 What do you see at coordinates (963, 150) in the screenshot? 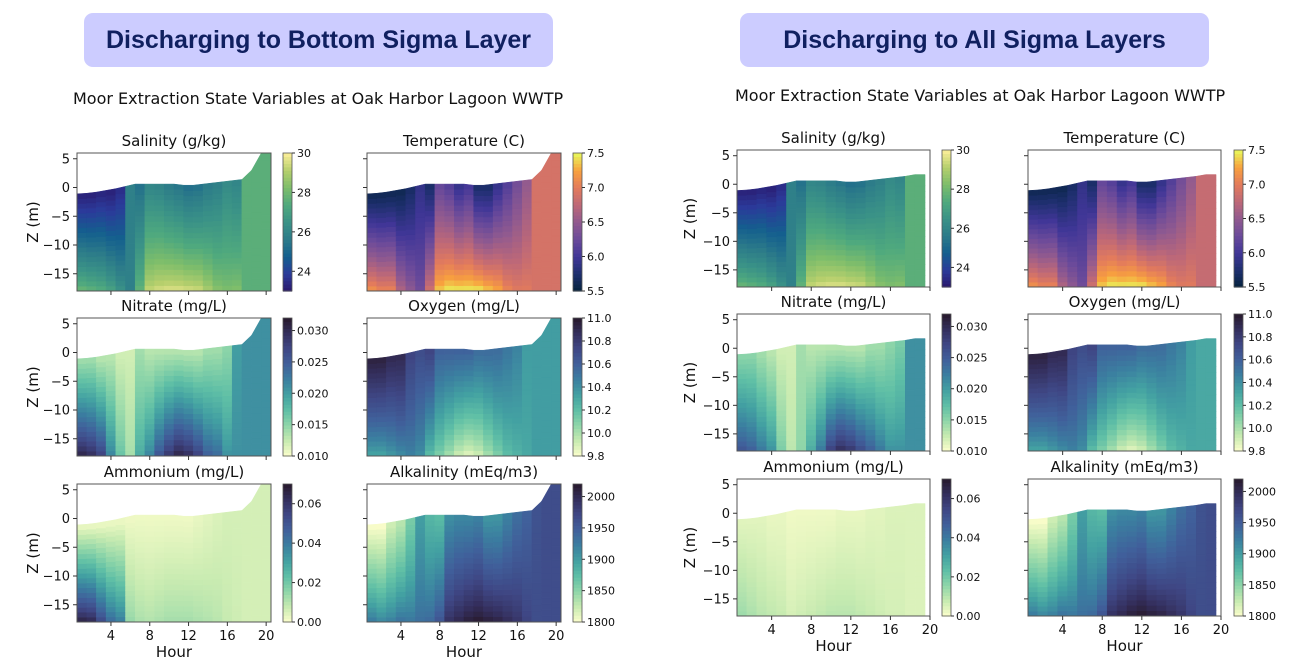
I see `colorbar-tick-label: 30` at bounding box center [963, 150].